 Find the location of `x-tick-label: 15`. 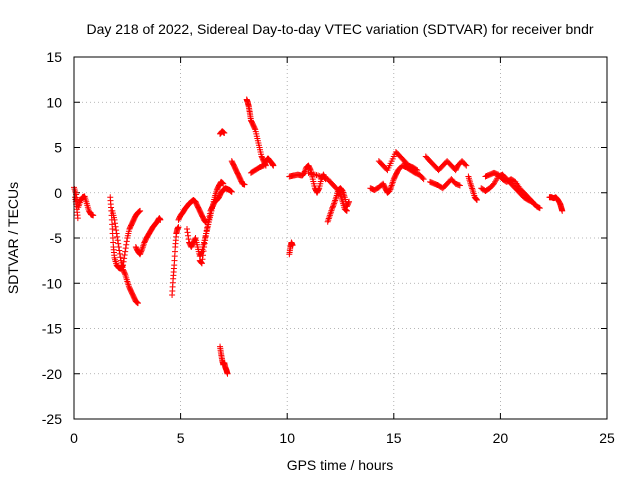

x-tick-label: 15 is located at coordinates (394, 438).